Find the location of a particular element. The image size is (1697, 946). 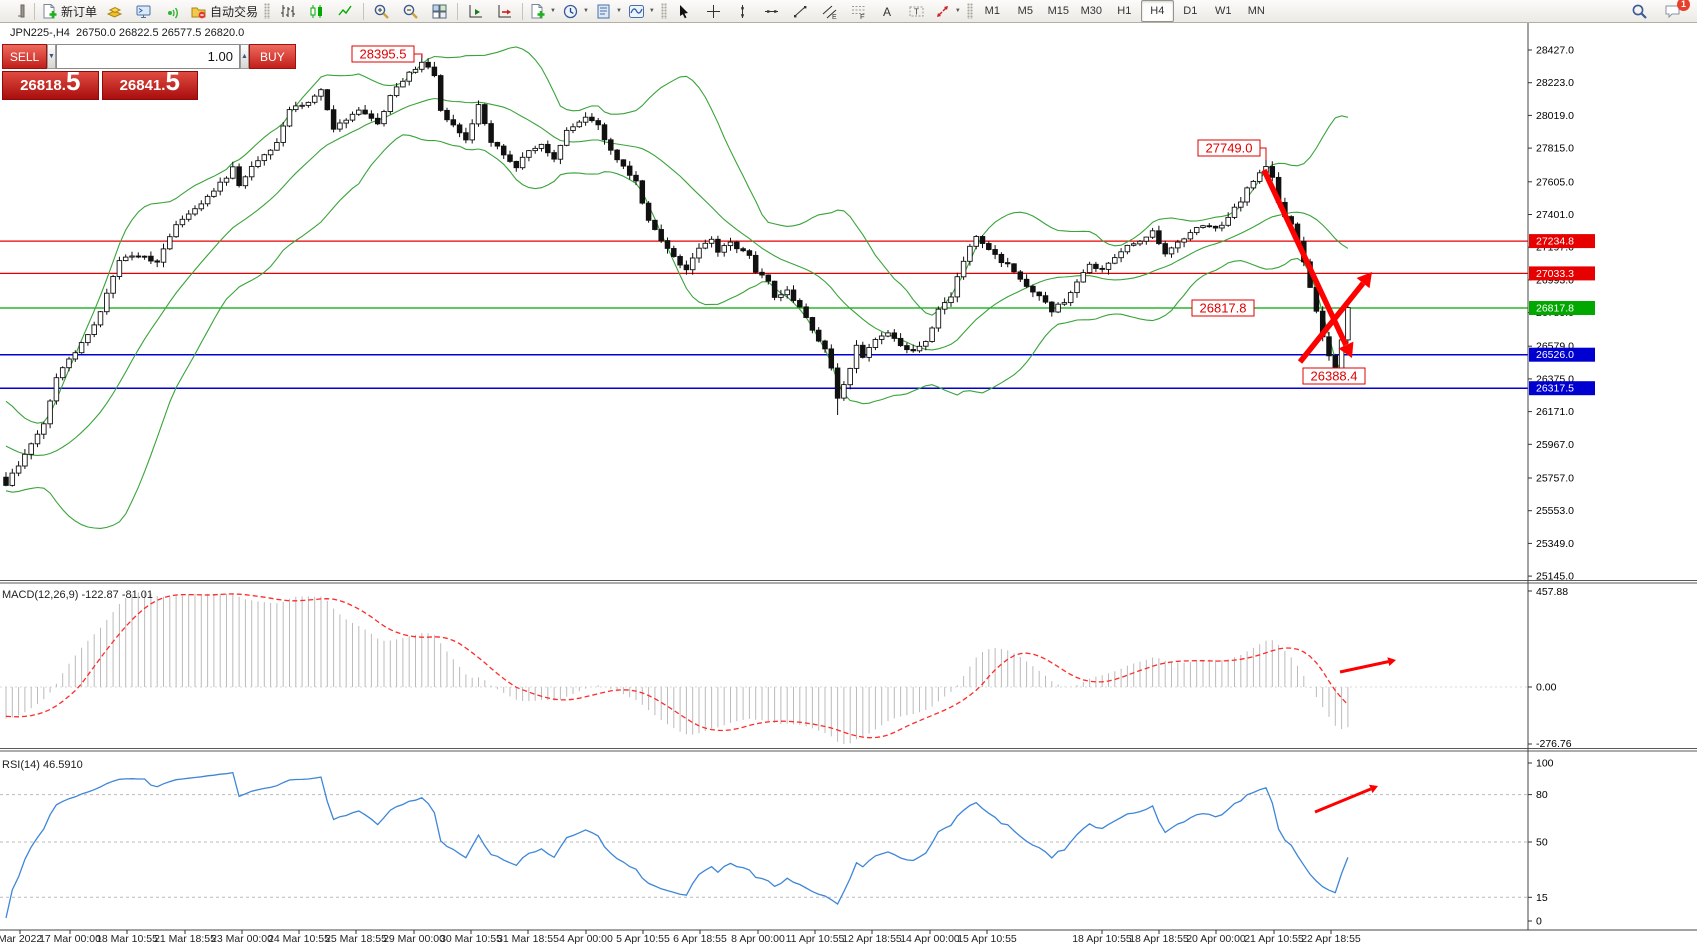

timeframe-M1: M1 is located at coordinates (992, 11).